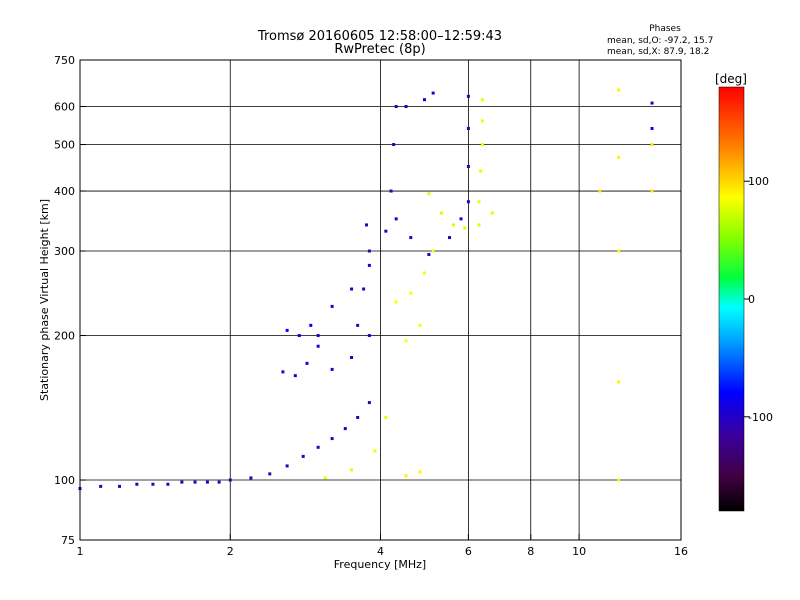 The height and width of the screenshot is (600, 800). I want to click on colorbar-label: [deg], so click(731, 79).